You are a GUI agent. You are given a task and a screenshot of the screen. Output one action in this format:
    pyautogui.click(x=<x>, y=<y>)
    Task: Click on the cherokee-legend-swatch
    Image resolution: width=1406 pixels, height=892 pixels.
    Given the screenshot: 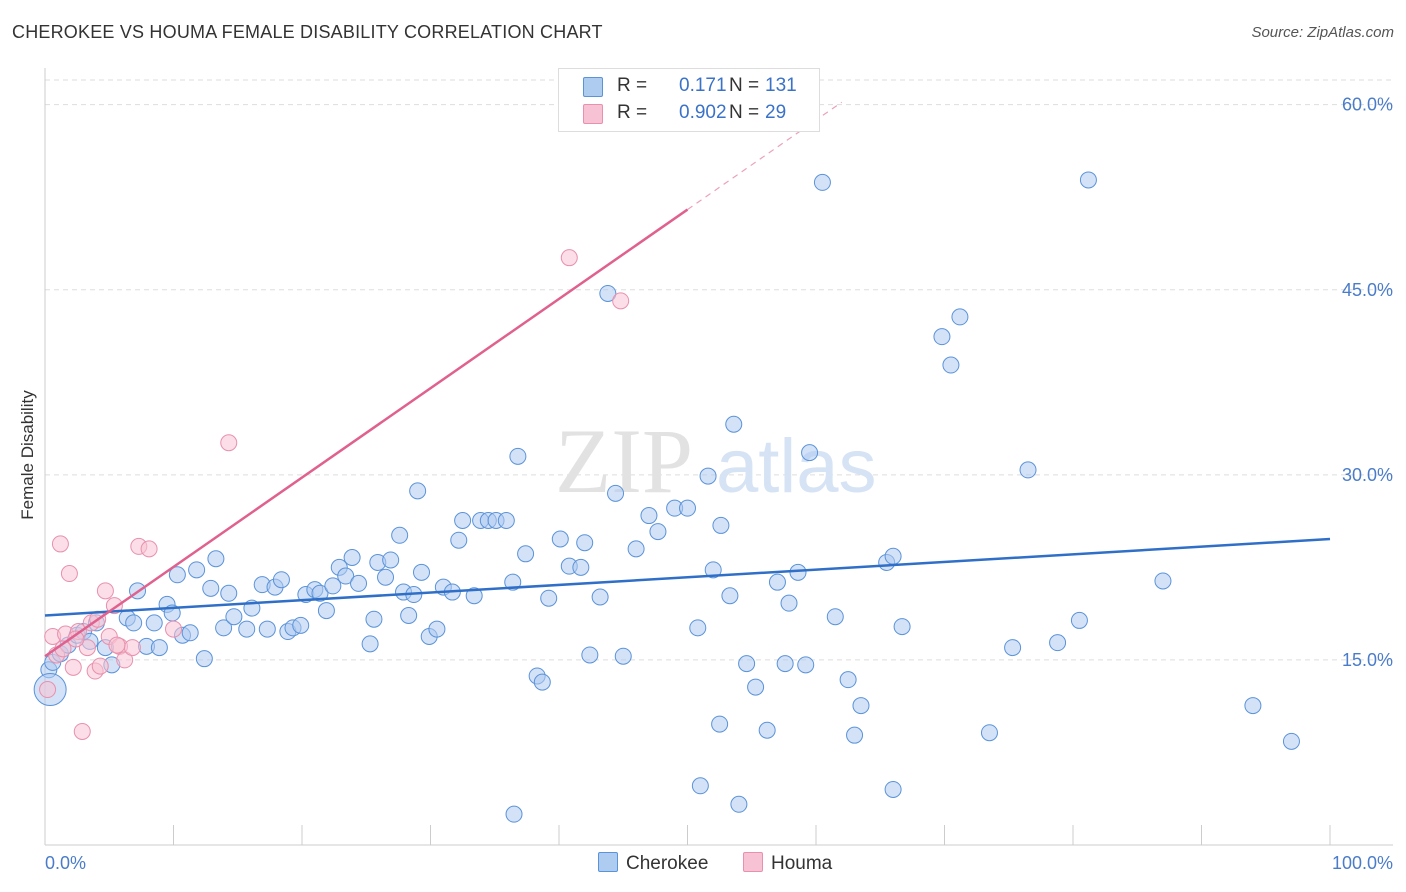 What is the action you would take?
    pyautogui.click(x=608, y=862)
    